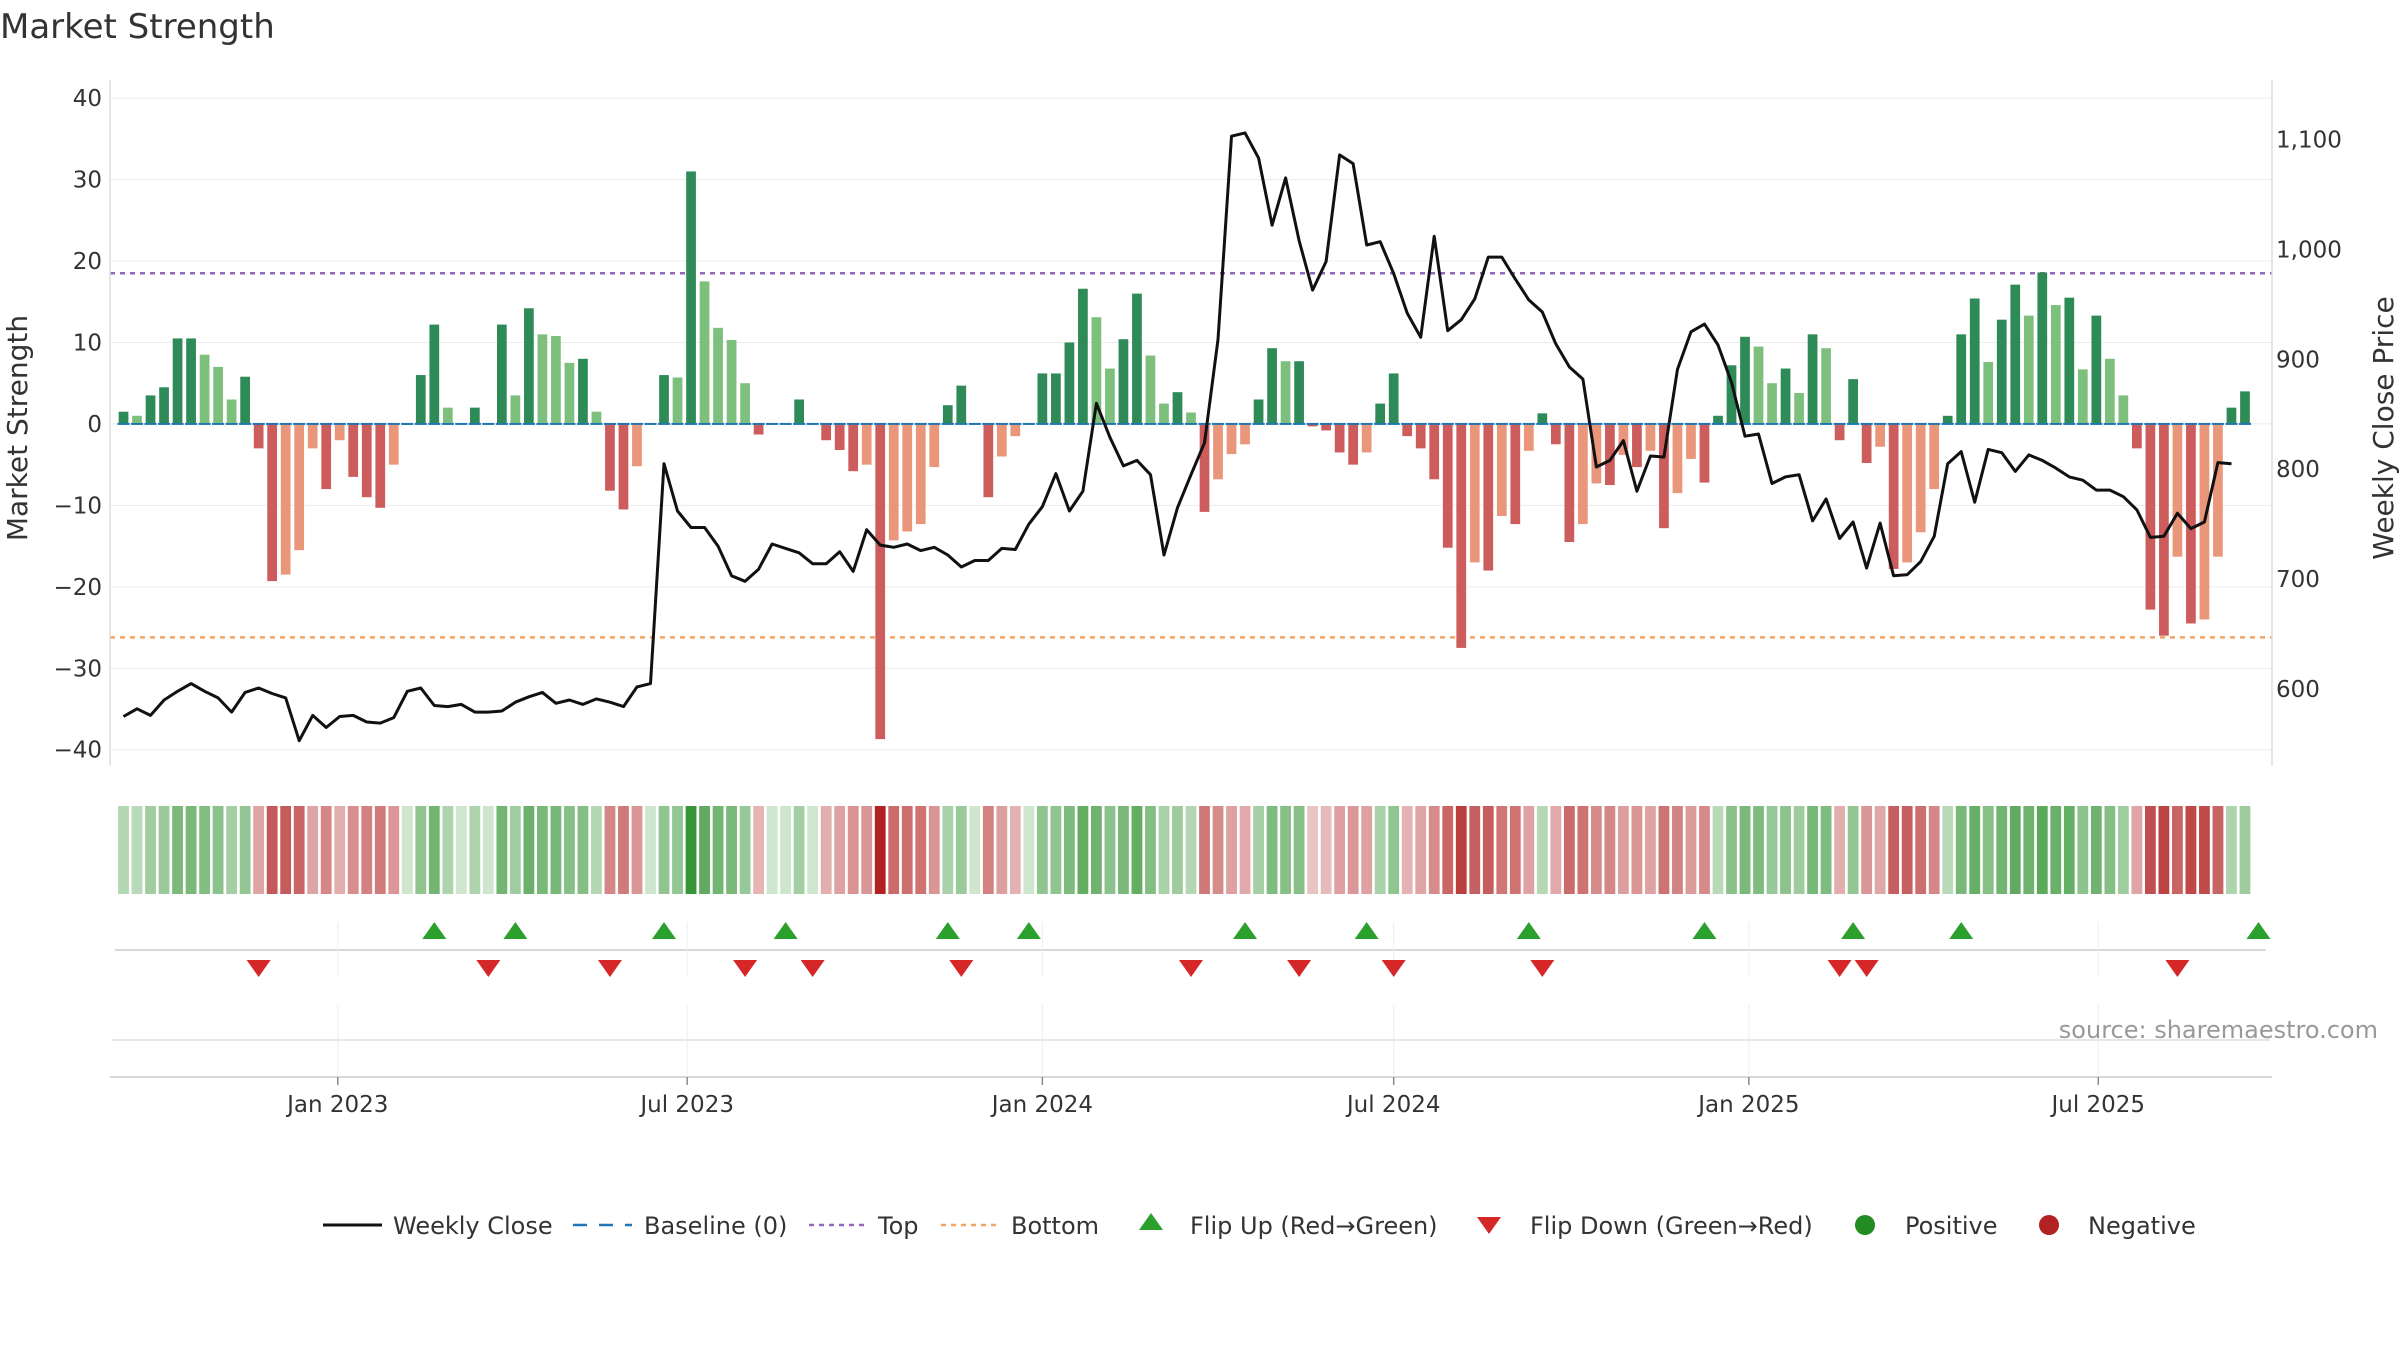 The height and width of the screenshot is (1350, 2400). I want to click on legend-label: Weekly Close, so click(473, 1226).